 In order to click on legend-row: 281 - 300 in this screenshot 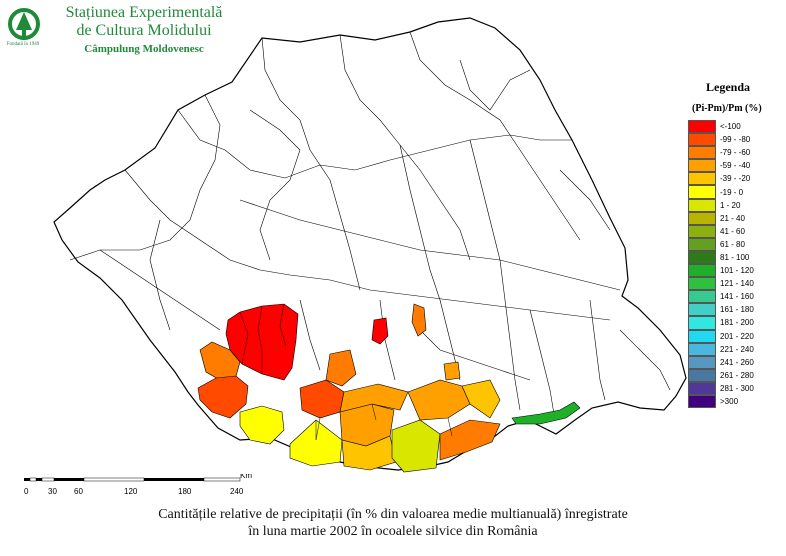, I will do `click(736, 388)`.